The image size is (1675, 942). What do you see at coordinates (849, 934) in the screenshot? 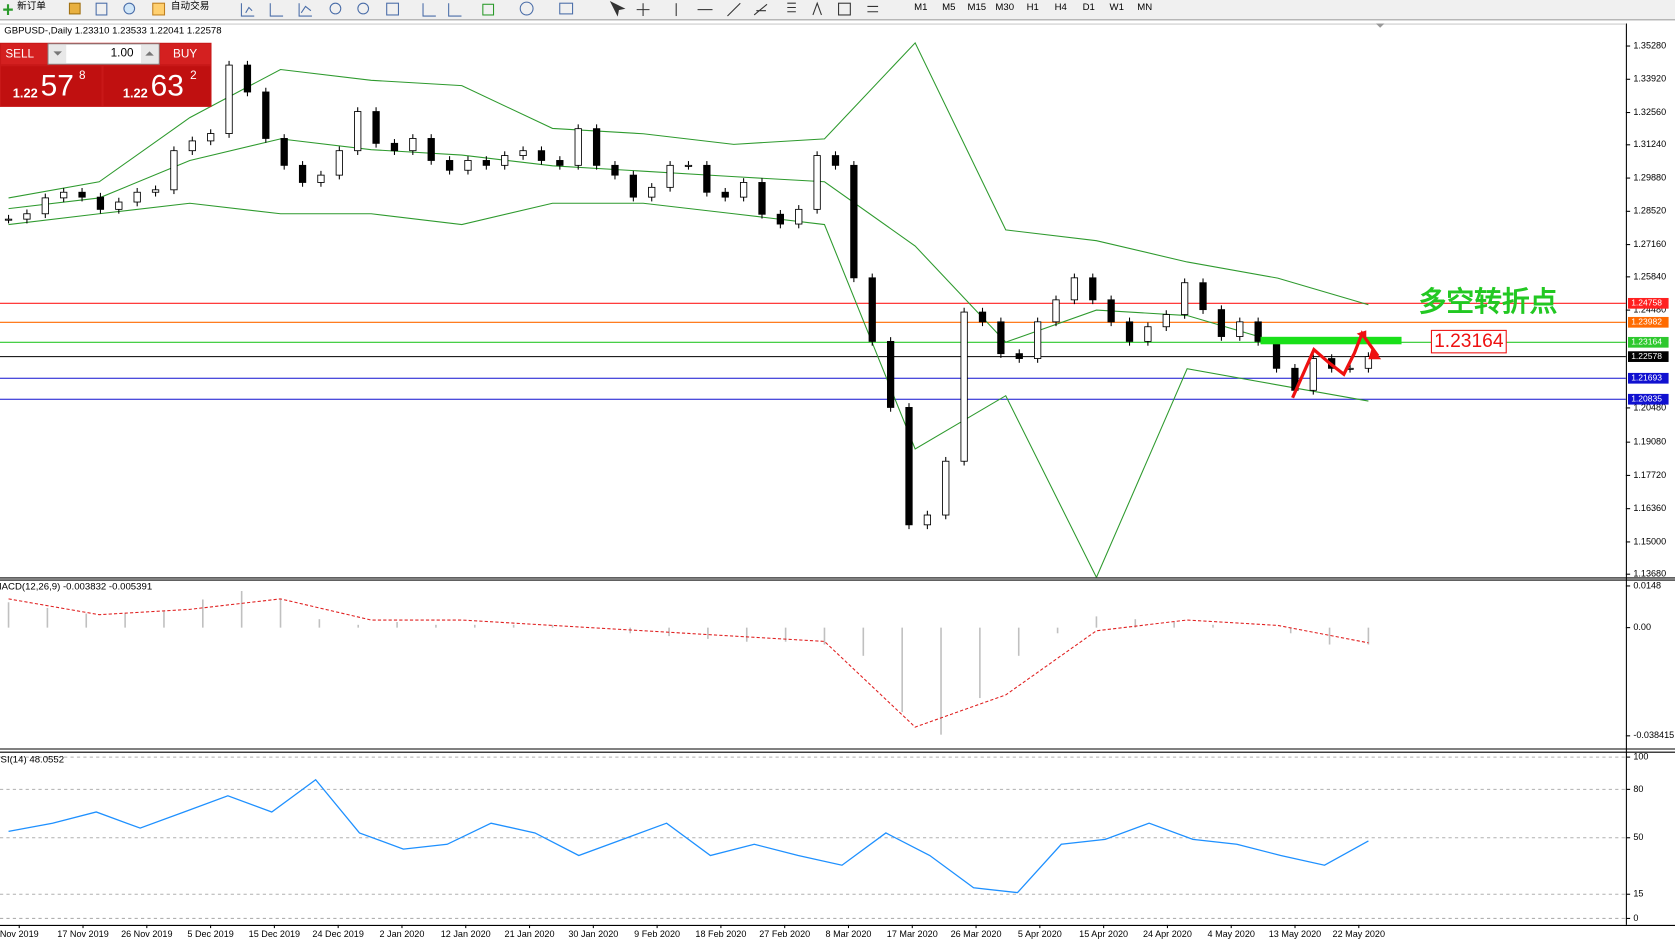
I see `x-tick-label: 8 Mar 2020` at bounding box center [849, 934].